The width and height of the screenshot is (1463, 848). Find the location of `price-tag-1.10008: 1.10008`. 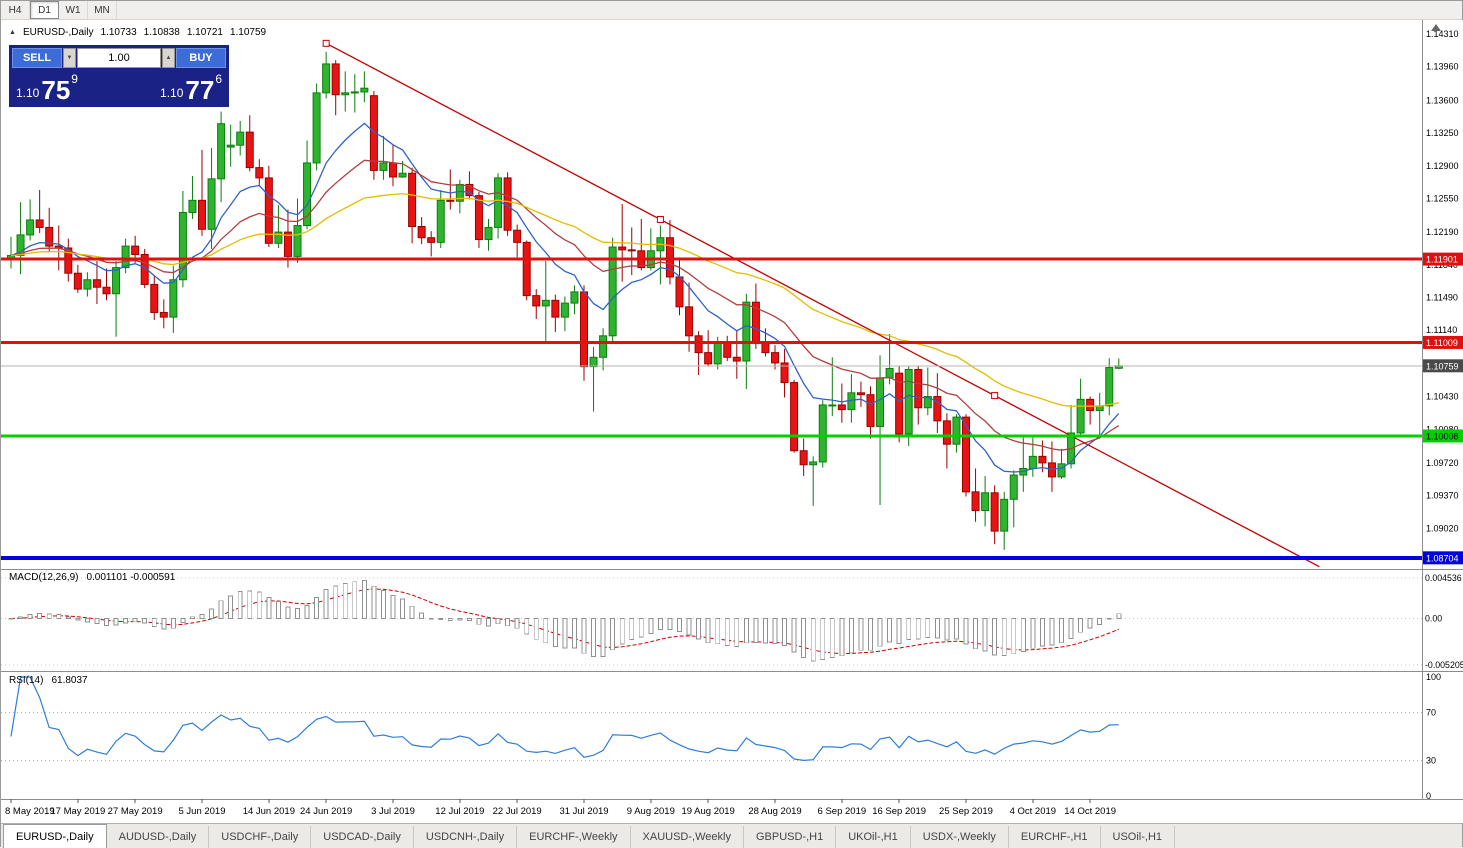

price-tag-1.10008: 1.10008 is located at coordinates (1443, 435).